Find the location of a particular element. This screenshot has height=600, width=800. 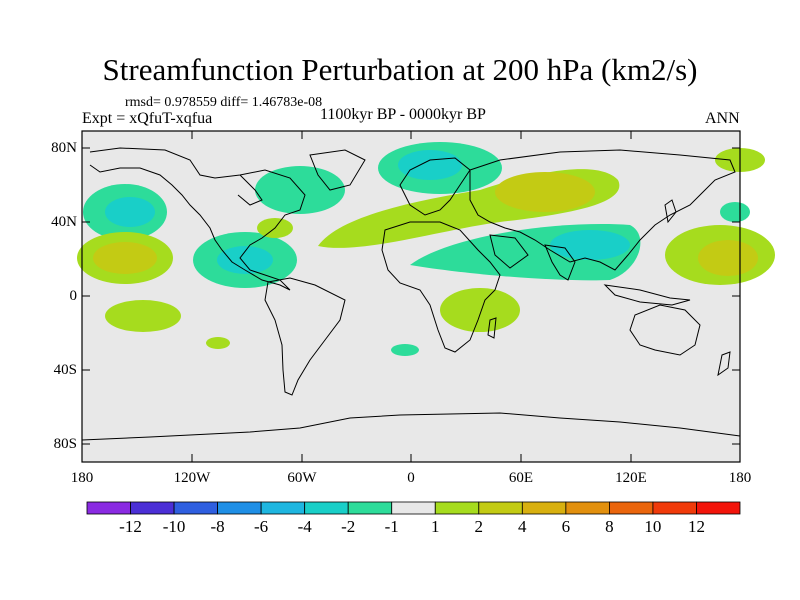

coastline-new-zealand is located at coordinates (724, 364).